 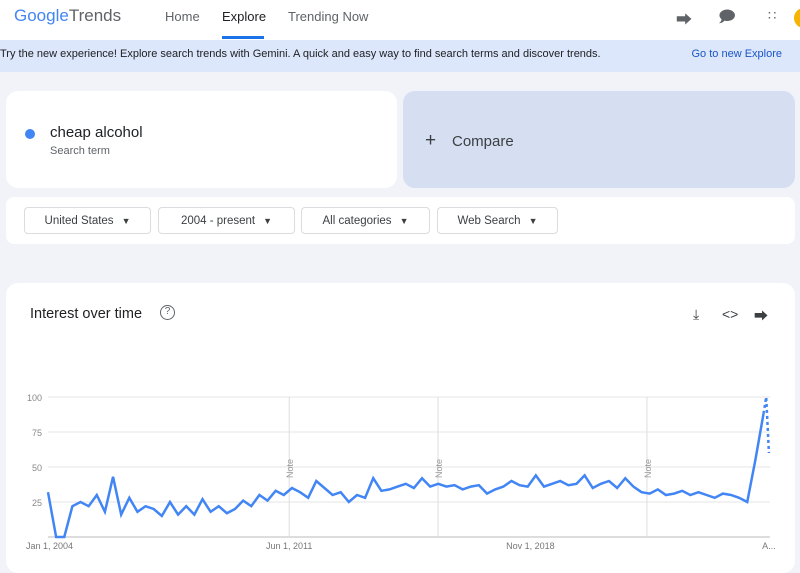 What do you see at coordinates (737, 54) in the screenshot?
I see `go-to-new-explore-link: Go to new Explore` at bounding box center [737, 54].